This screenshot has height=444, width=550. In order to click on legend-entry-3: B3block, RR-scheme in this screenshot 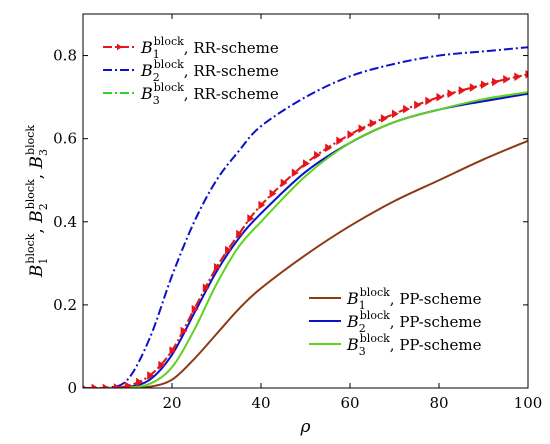, I will do `click(191, 94)`.